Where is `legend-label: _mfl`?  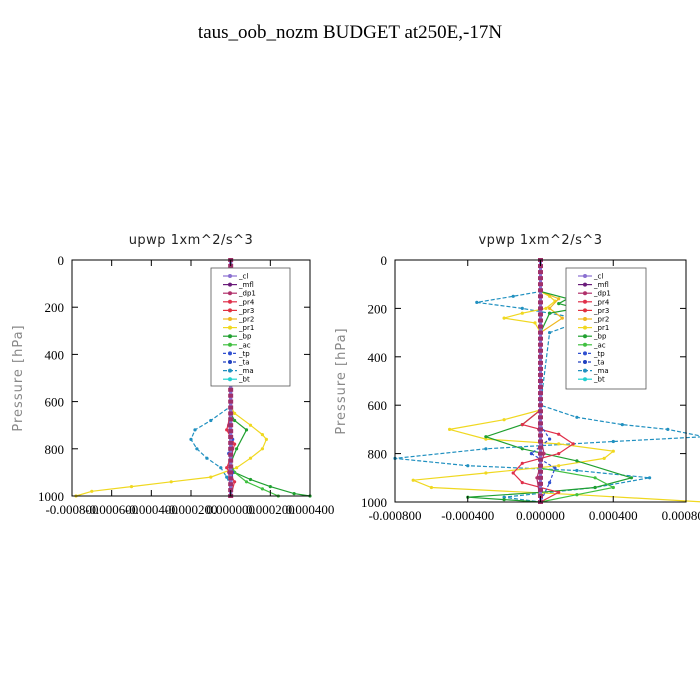
legend-label: _mfl is located at coordinates (246, 285).